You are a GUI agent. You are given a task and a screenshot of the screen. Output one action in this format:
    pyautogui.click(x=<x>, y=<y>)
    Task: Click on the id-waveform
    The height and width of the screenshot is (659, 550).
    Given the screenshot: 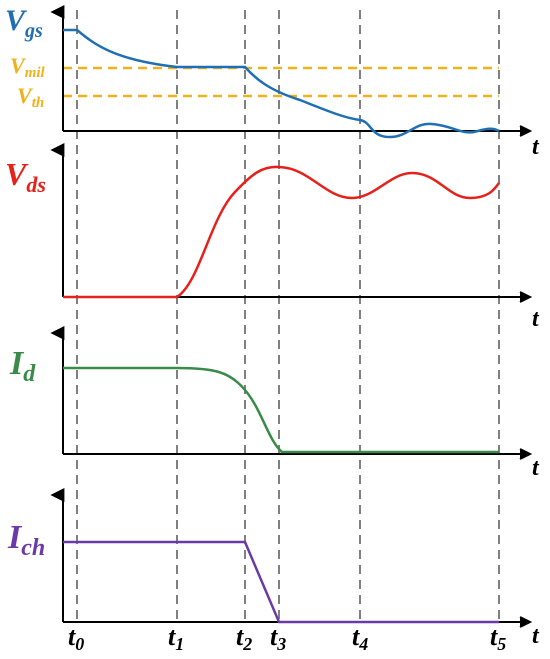 What is the action you would take?
    pyautogui.click(x=281, y=410)
    